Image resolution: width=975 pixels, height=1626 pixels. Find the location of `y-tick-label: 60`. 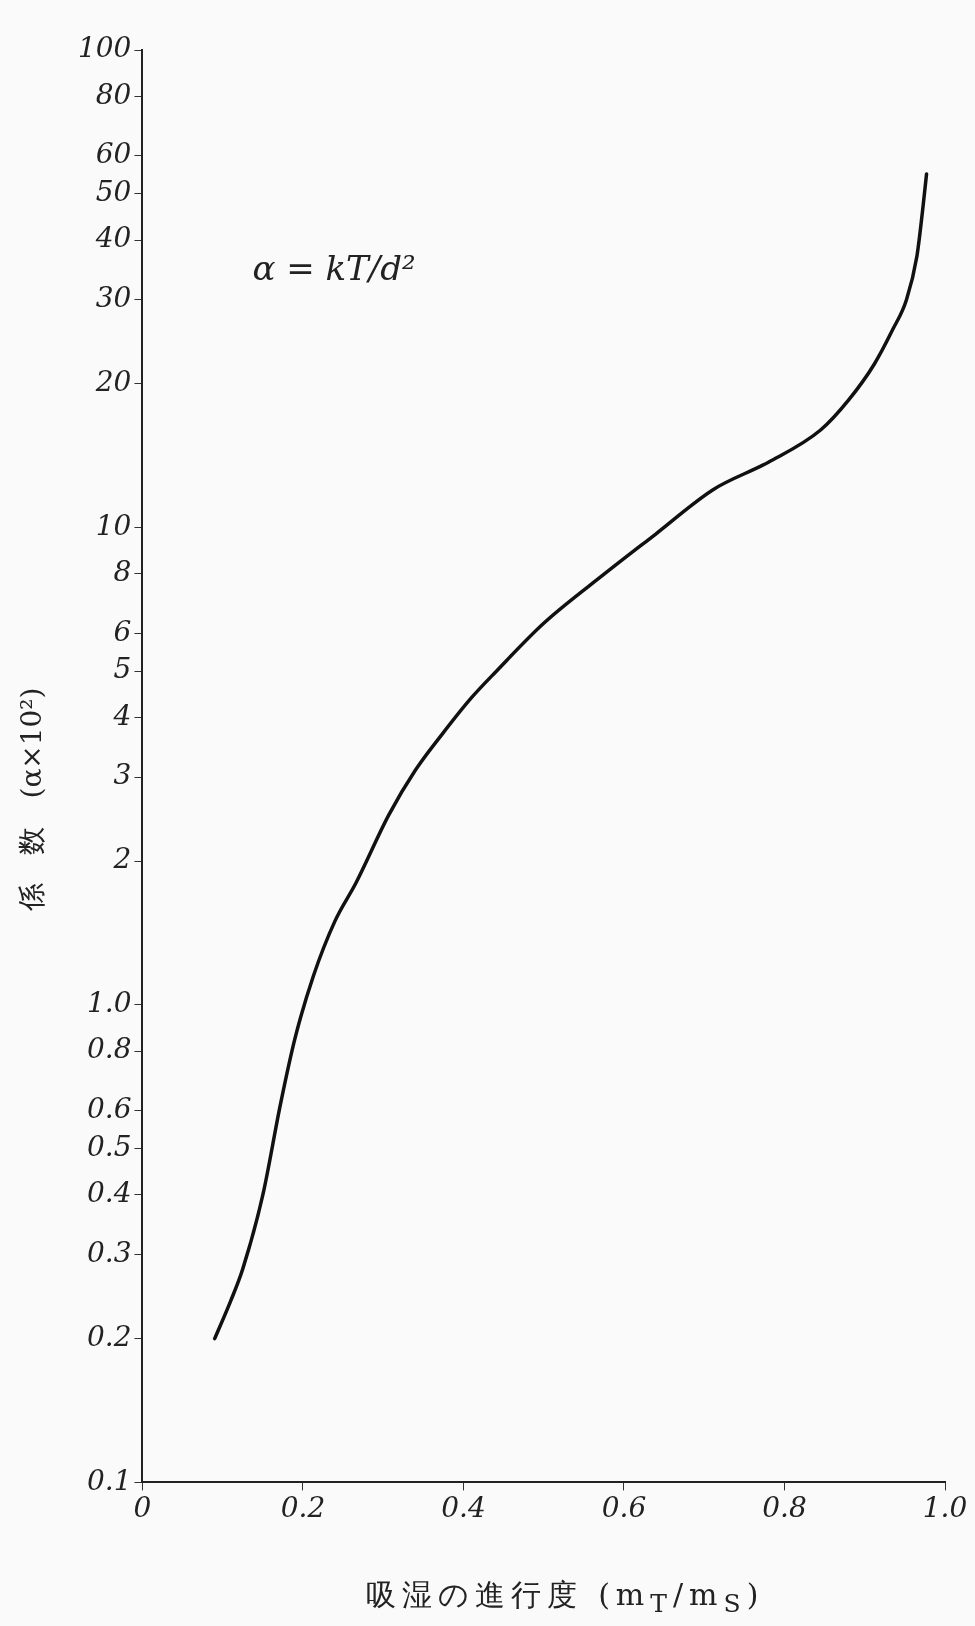

y-tick-label: 60 is located at coordinates (113, 154).